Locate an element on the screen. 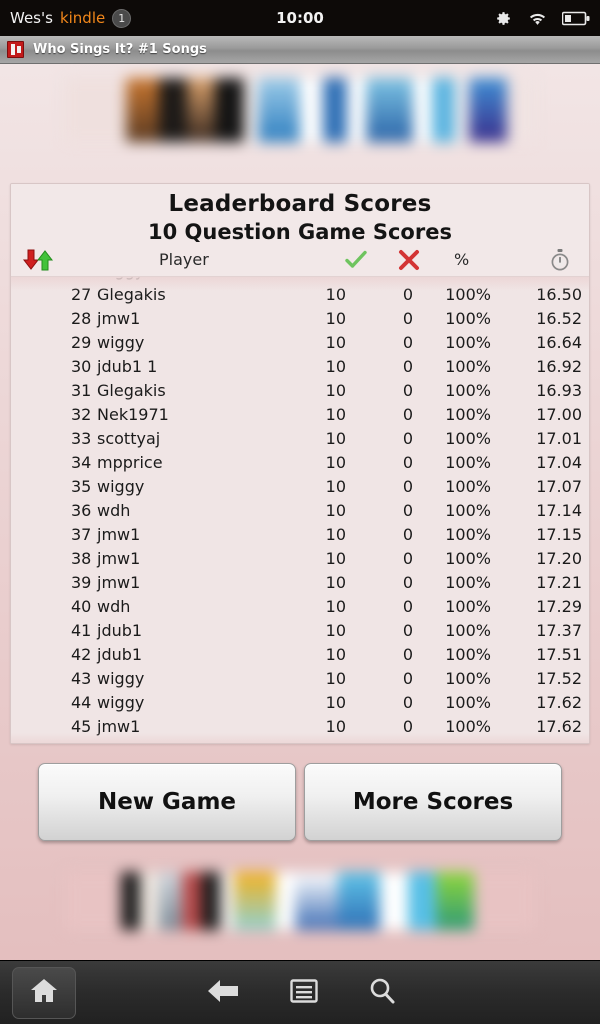 The width and height of the screenshot is (600, 1024). column-header-player: Player is located at coordinates (184, 259).